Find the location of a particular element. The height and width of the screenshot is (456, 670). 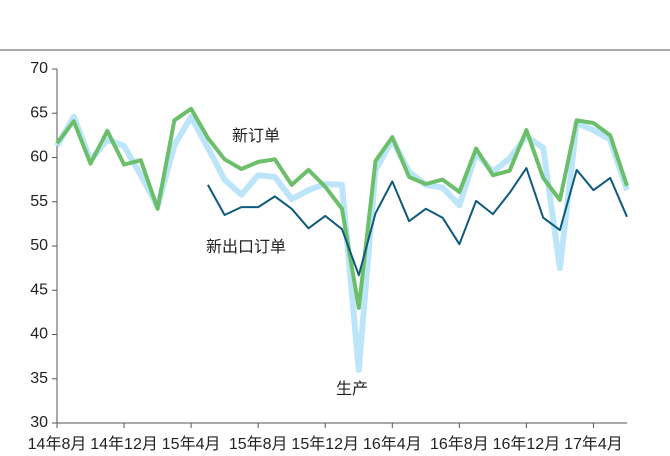

y-tick-label: 70 is located at coordinates (39, 68).